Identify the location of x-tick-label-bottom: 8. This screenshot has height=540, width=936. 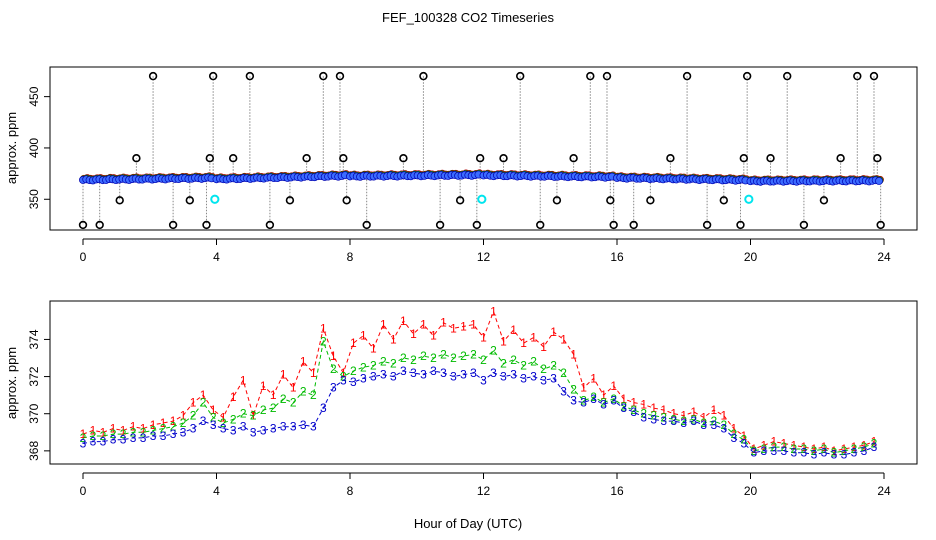
(350, 491).